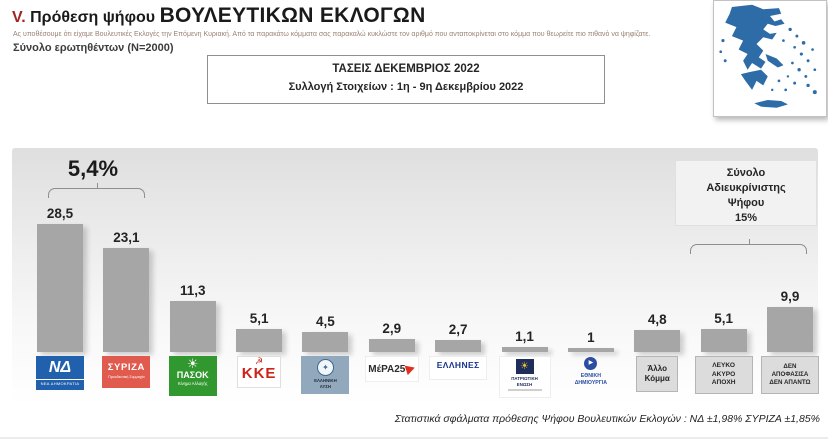  I want to click on leyko-akyro-apochi-label-box: ΛΕΥΚΟ ΑΚΥΡΟ ΑΠΟΧΗ, so click(723, 375).